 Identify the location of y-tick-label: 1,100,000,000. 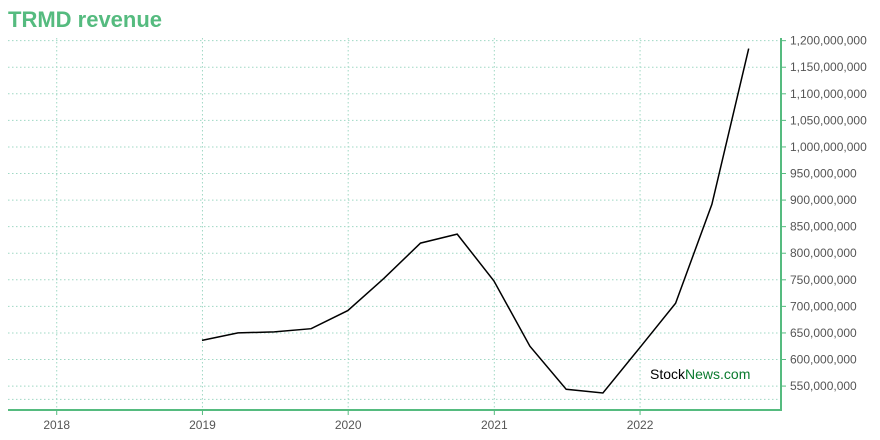
(828, 94).